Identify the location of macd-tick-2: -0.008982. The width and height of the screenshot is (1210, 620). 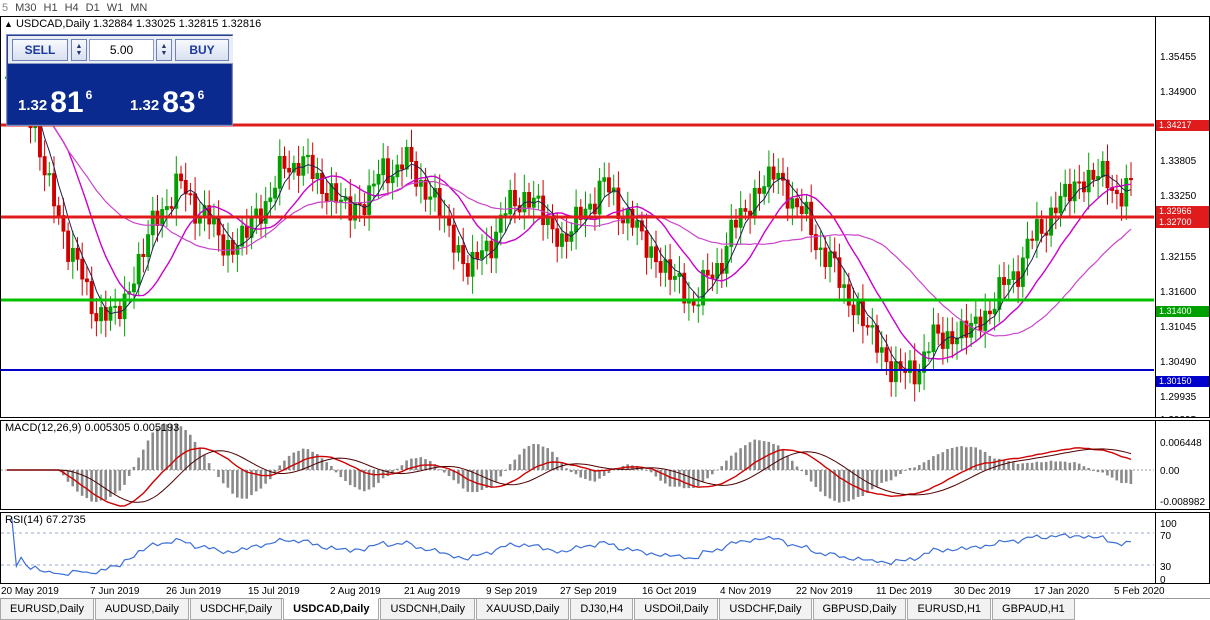
(1183, 502).